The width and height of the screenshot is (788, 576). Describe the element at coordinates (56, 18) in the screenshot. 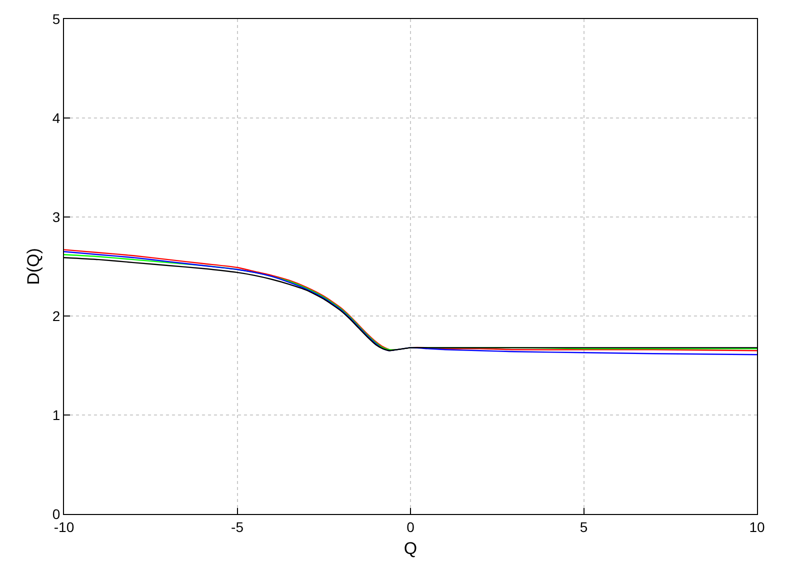

I see `y-tick-label: 5` at that location.